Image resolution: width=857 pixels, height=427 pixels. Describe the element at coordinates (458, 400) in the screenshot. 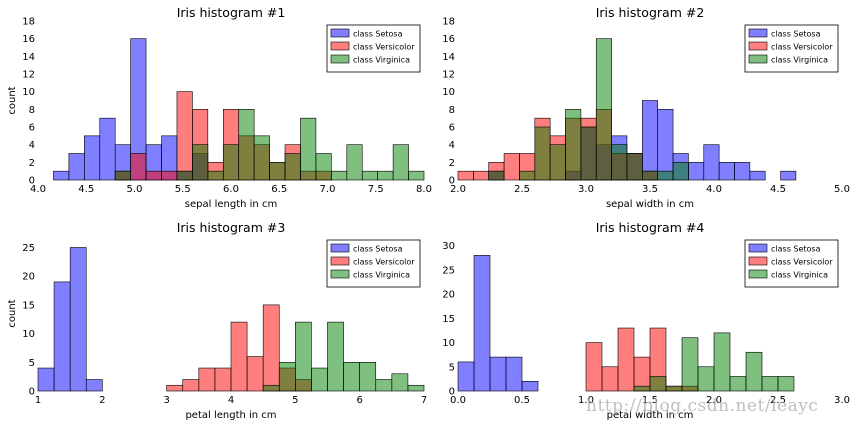

I see `x-tick-label: 0.0` at that location.